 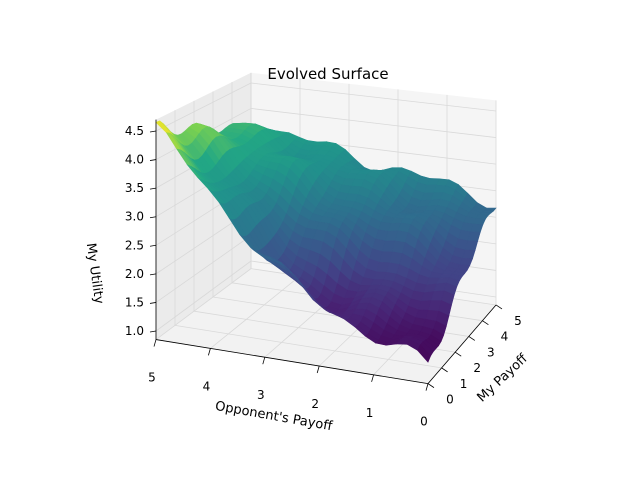 What do you see at coordinates (505, 337) in the screenshot?
I see `x-tick-label: 4` at bounding box center [505, 337].